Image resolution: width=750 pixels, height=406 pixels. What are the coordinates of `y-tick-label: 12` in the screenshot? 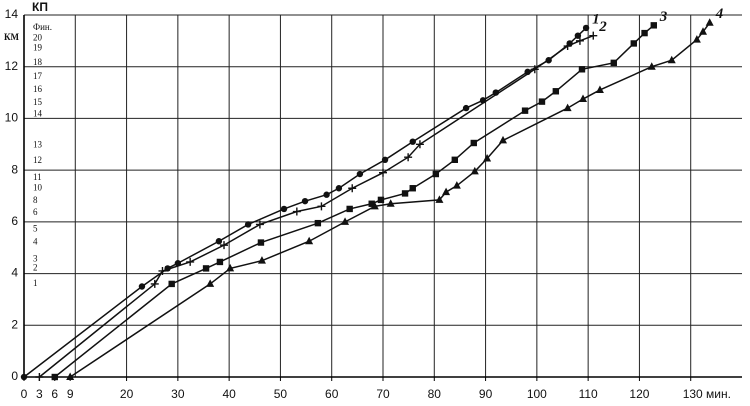 It's located at (12, 66).